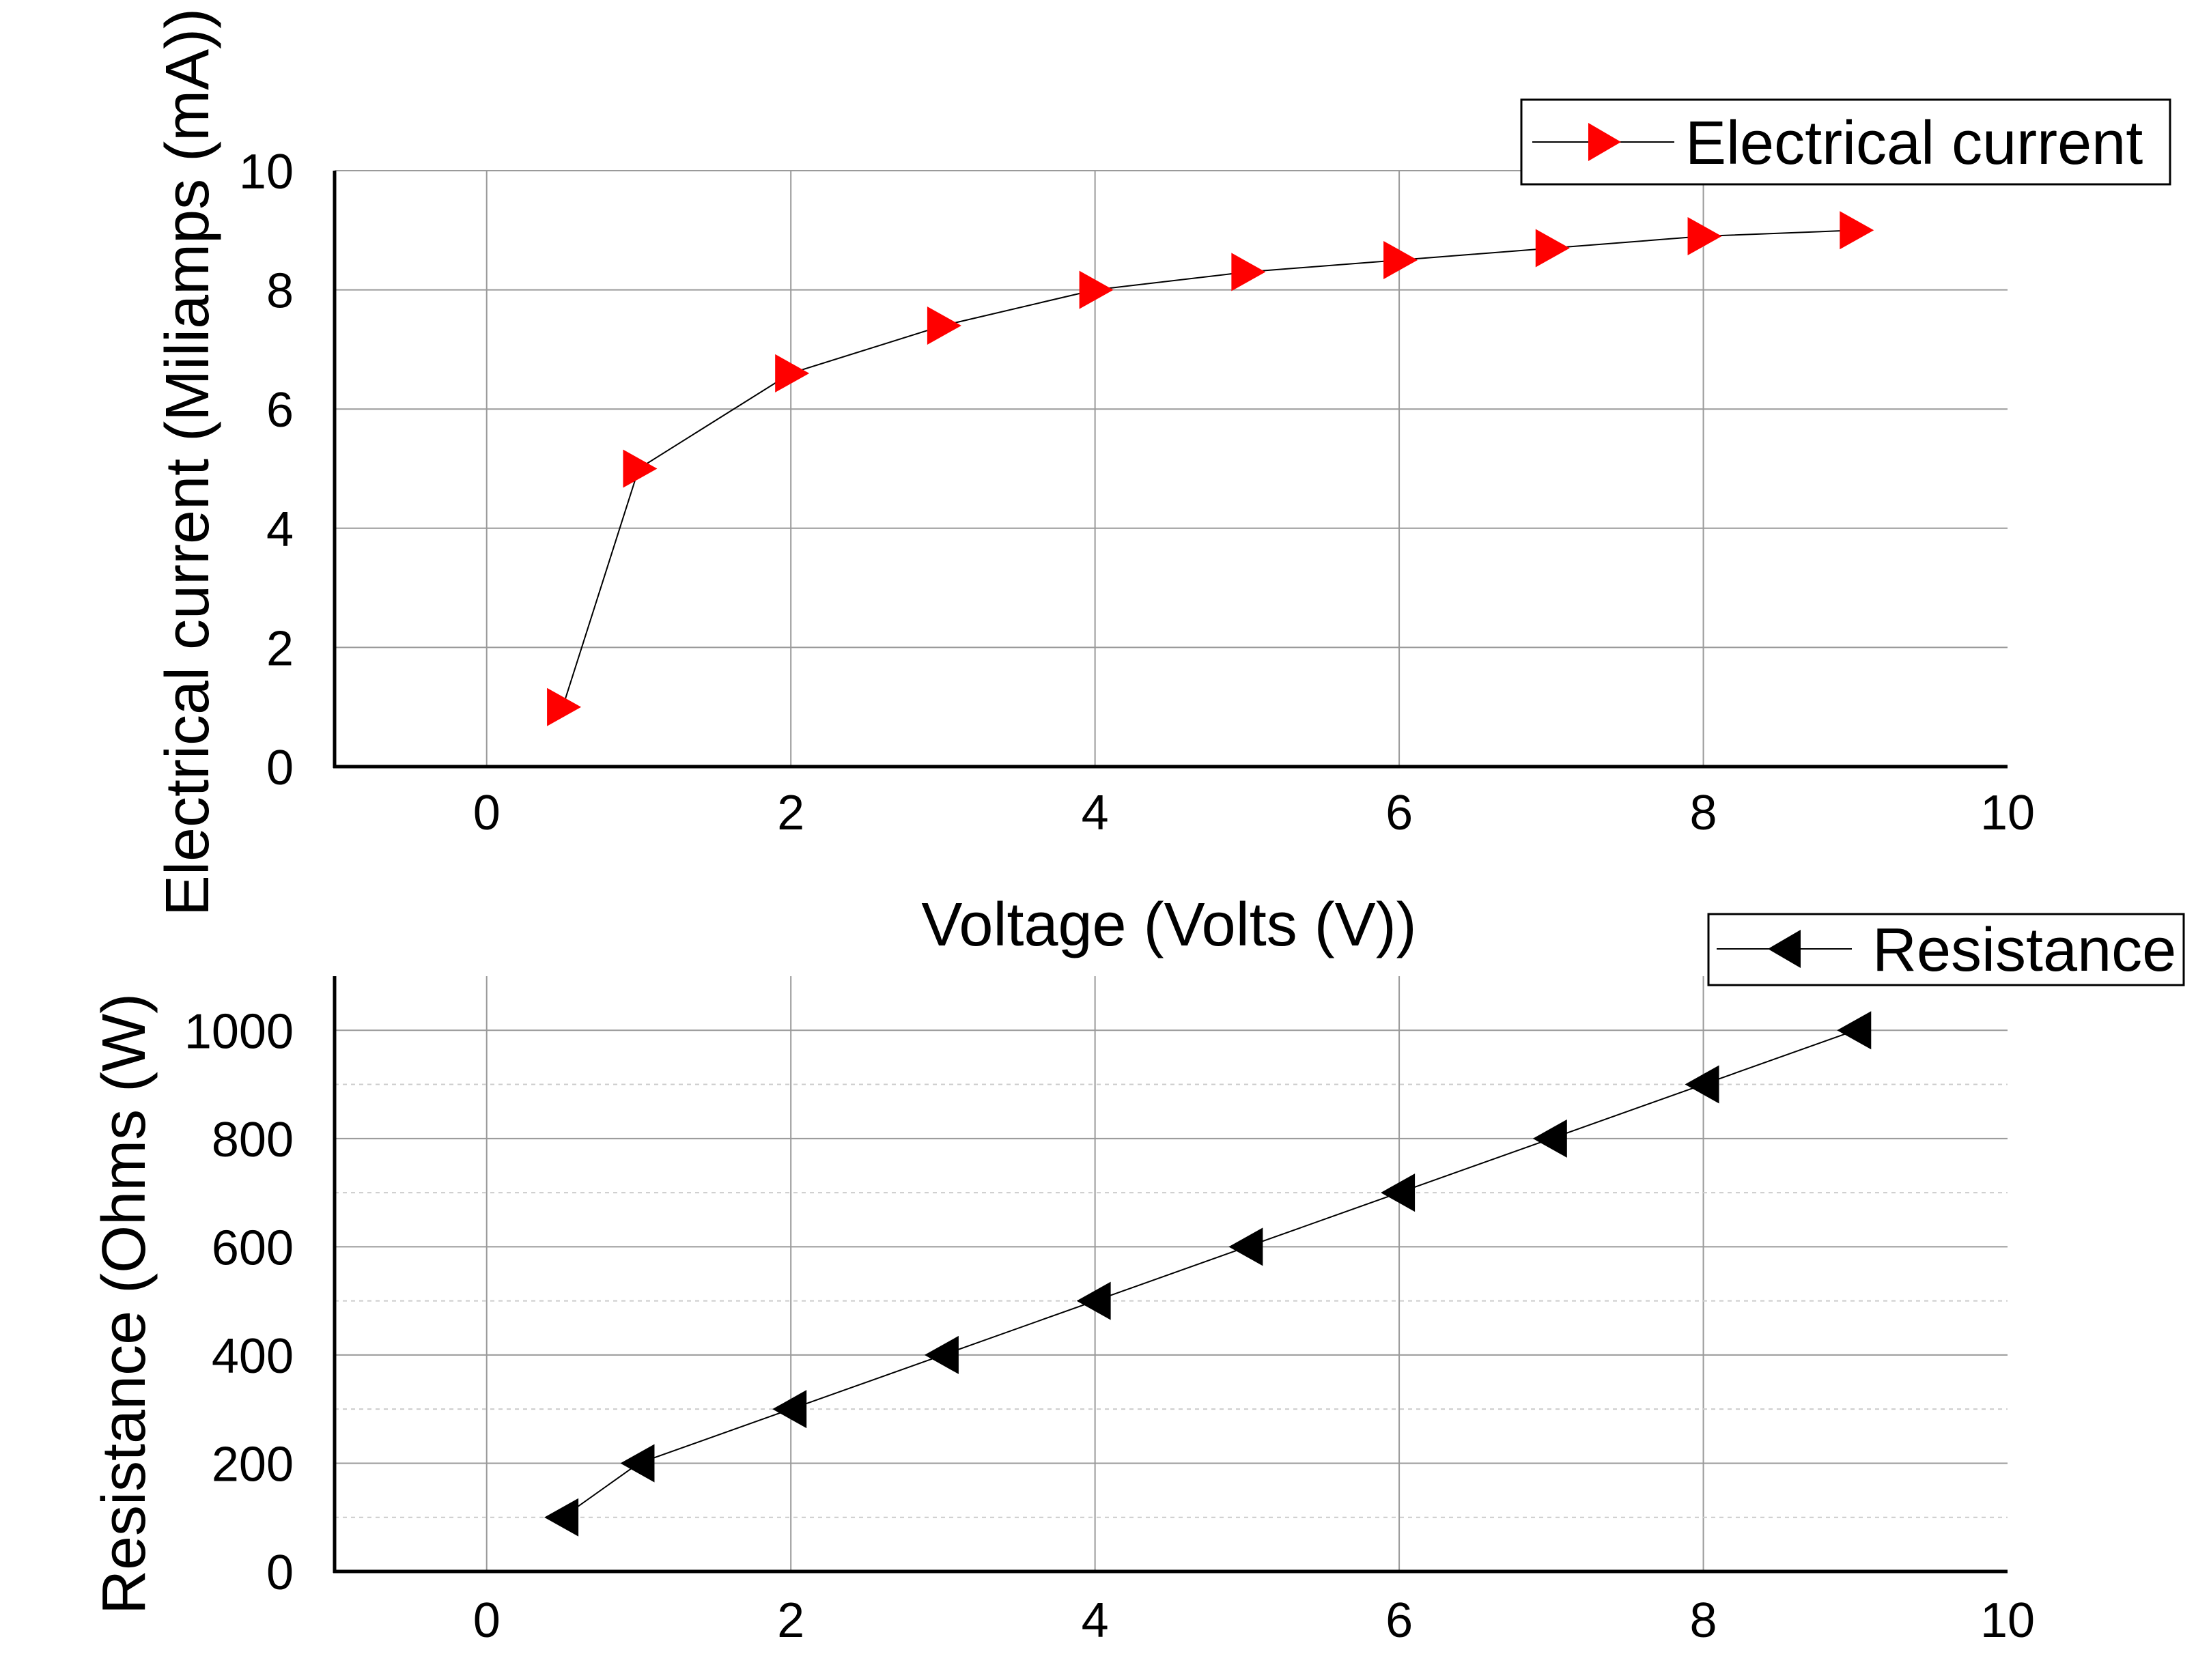  What do you see at coordinates (1095, 1620) in the screenshot?
I see `resistance-chart-x-tick-label: 4` at bounding box center [1095, 1620].